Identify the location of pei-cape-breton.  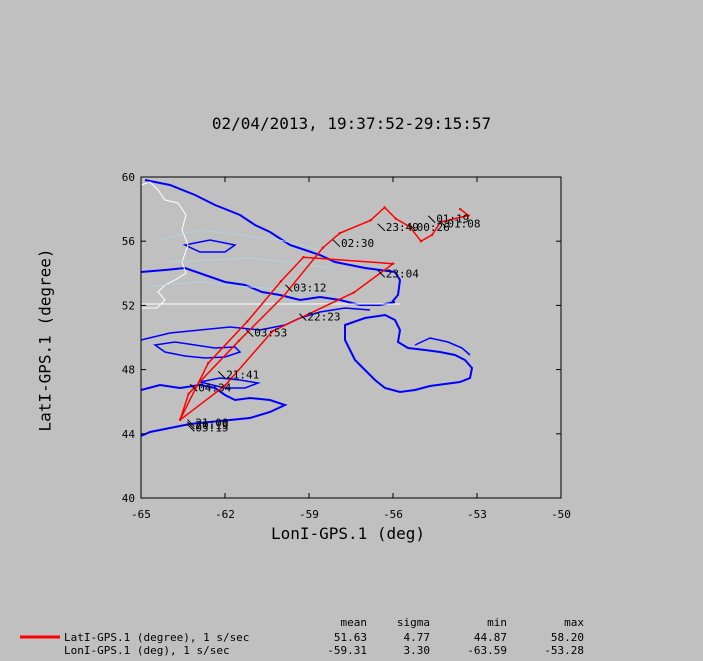
(230, 383).